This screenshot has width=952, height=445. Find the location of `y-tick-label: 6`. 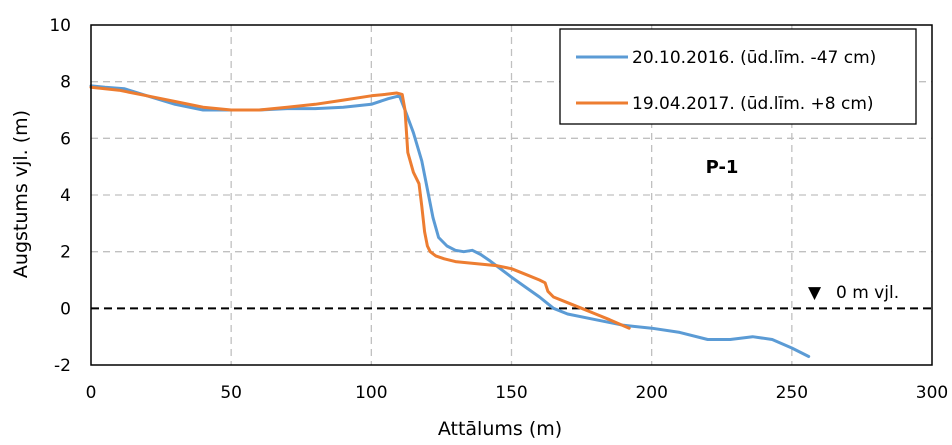

y-tick-label: 6 is located at coordinates (65, 139).